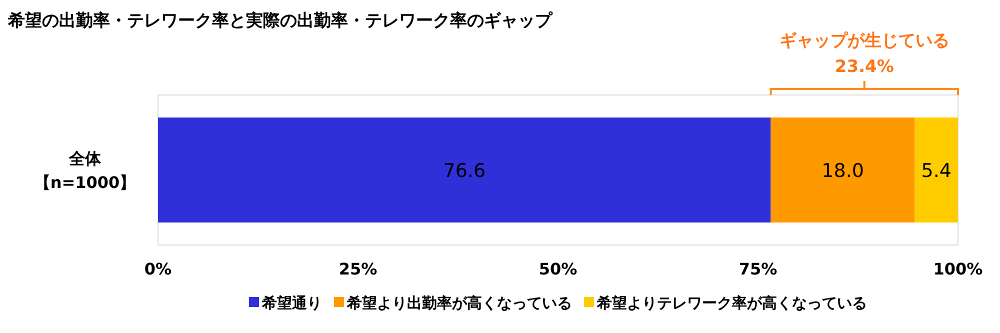 The image size is (1000, 333). What do you see at coordinates (459, 303) in the screenshot?
I see `legend-label: 希望より出勤率が高くなっている` at bounding box center [459, 303].